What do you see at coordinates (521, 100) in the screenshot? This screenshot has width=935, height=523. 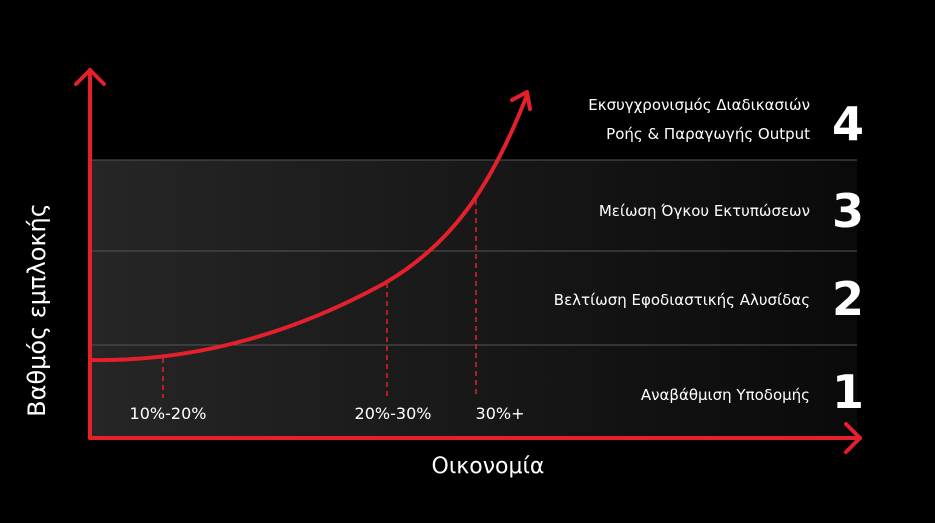 I see `curve-arrow` at bounding box center [521, 100].